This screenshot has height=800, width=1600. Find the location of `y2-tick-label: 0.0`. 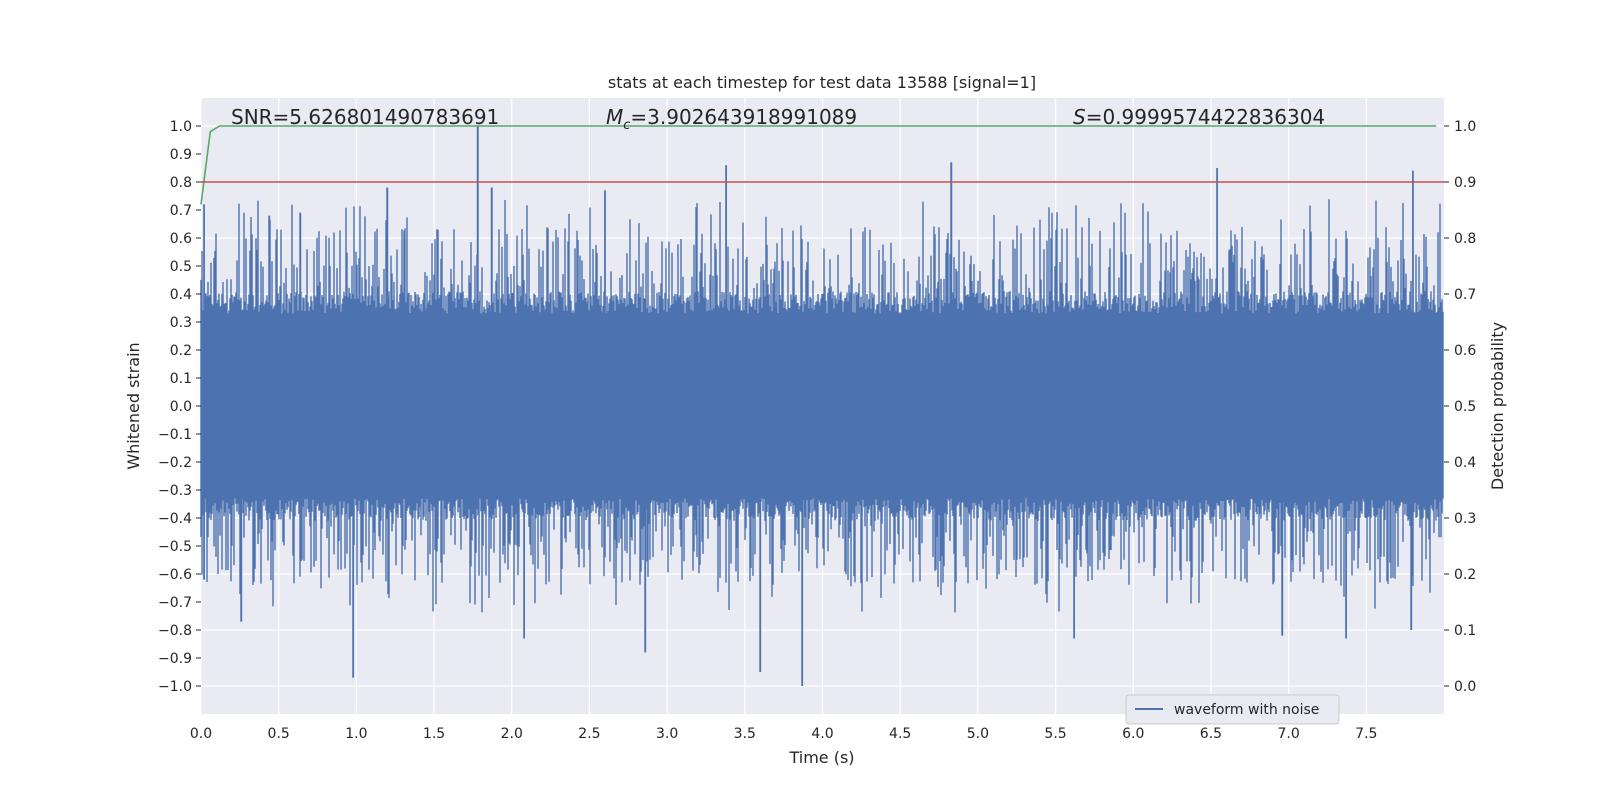

y2-tick-label: 0.0 is located at coordinates (1465, 687).